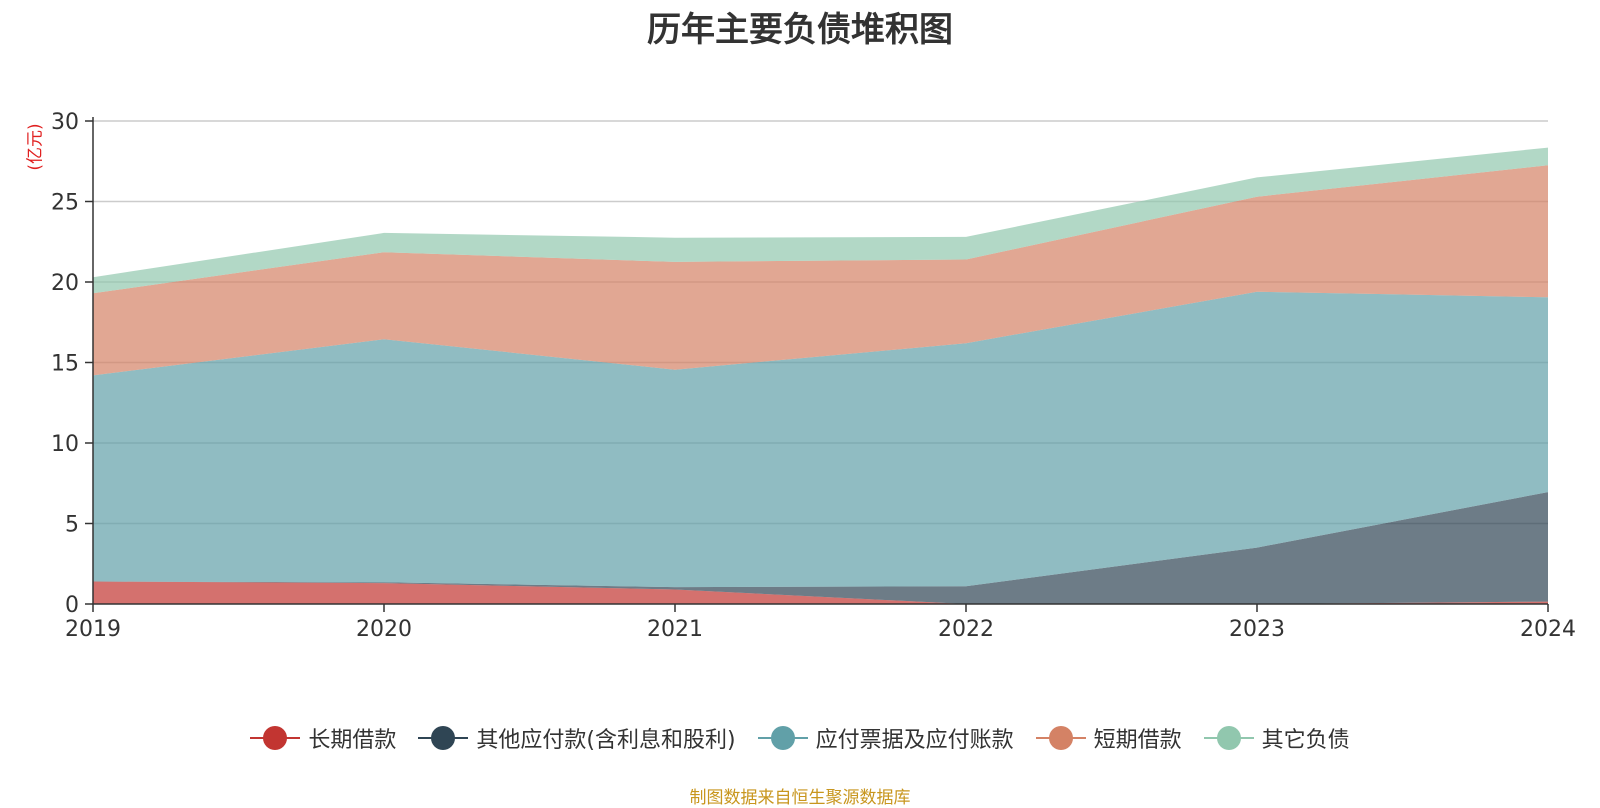  Describe the element at coordinates (93, 629) in the screenshot. I see `x-tick-label: 2019` at that location.